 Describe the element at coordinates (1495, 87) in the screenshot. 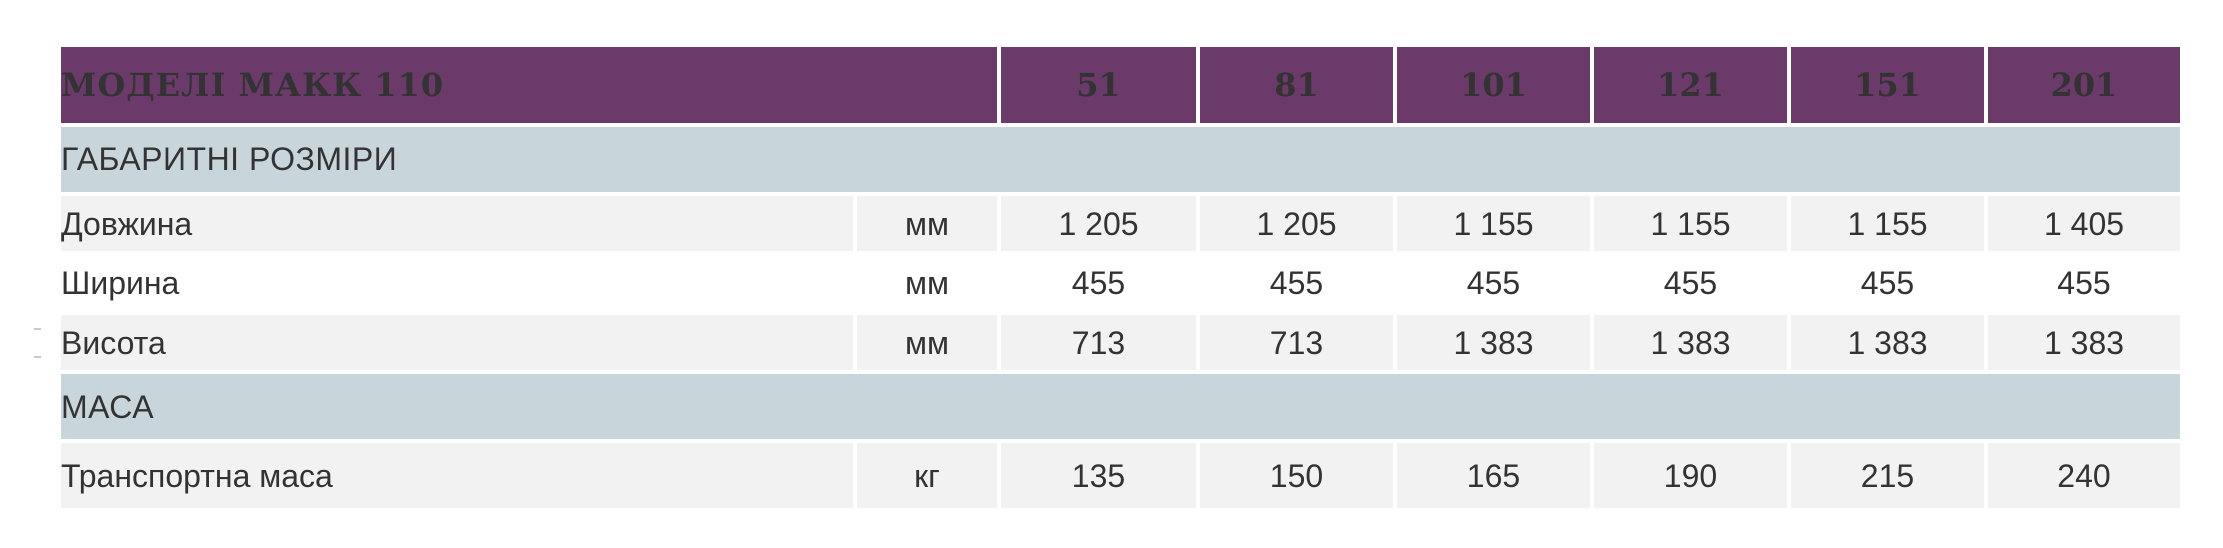

I see `model-header-101: 101` at that location.